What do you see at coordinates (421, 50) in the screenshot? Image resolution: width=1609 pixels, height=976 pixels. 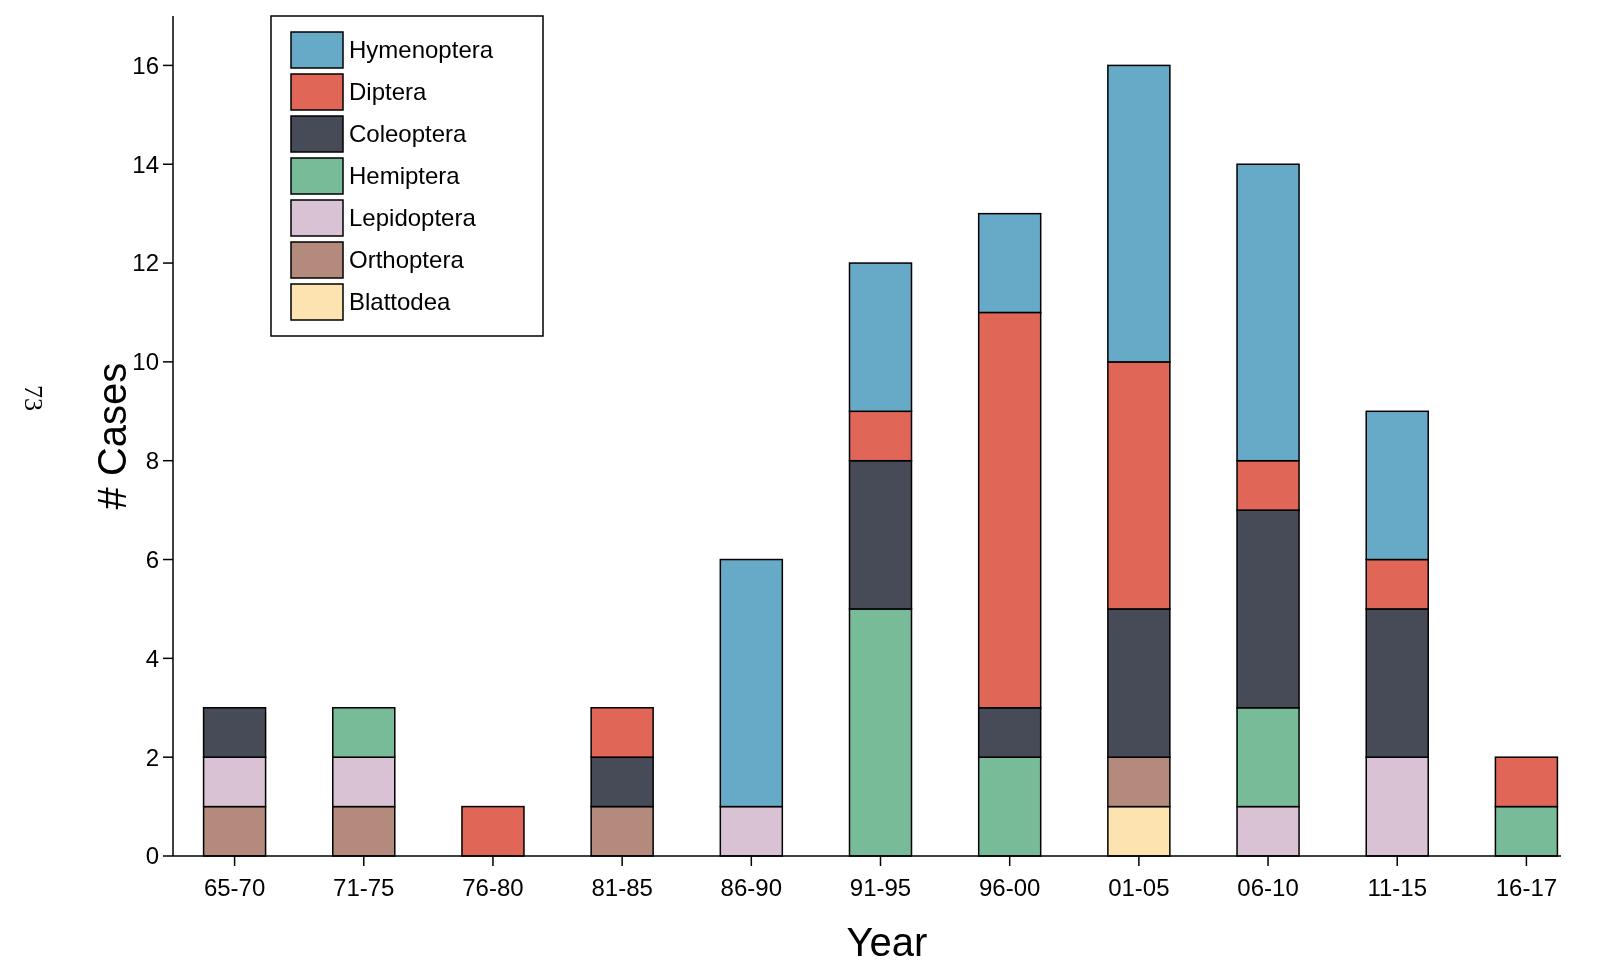 I see `legend-label: Hymenoptera` at bounding box center [421, 50].